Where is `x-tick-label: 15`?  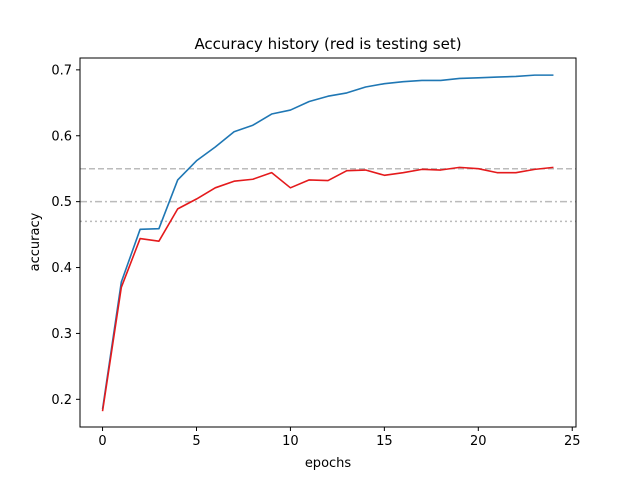 x-tick-label: 15 is located at coordinates (384, 441).